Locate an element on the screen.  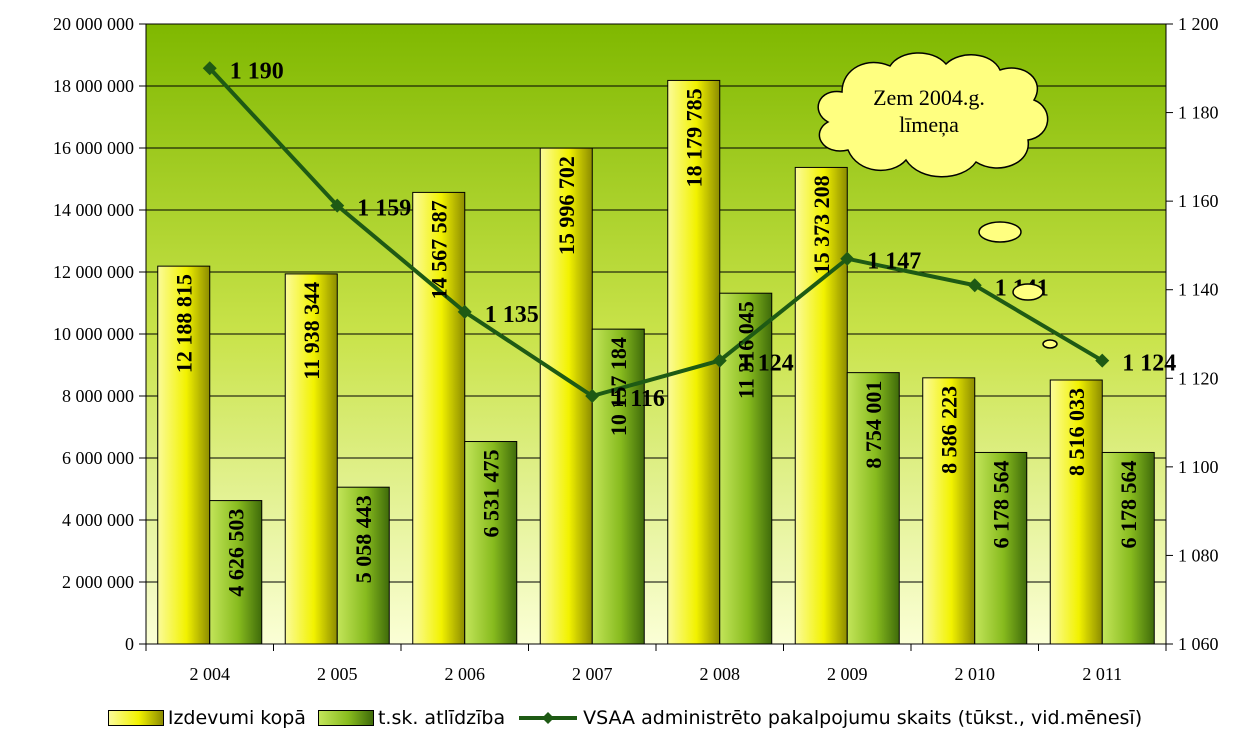
x-tick-label: 2 009 is located at coordinates (847, 674).